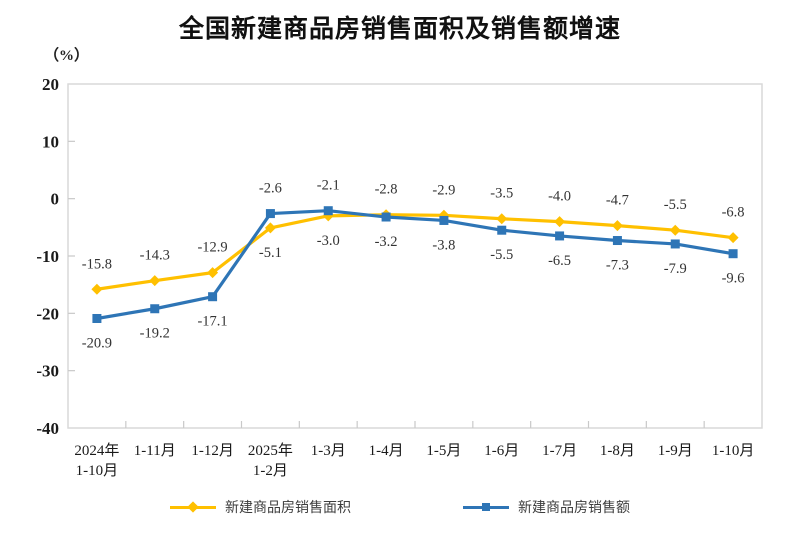  What do you see at coordinates (47, 371) in the screenshot?
I see `y-tick-label: -30` at bounding box center [47, 371].